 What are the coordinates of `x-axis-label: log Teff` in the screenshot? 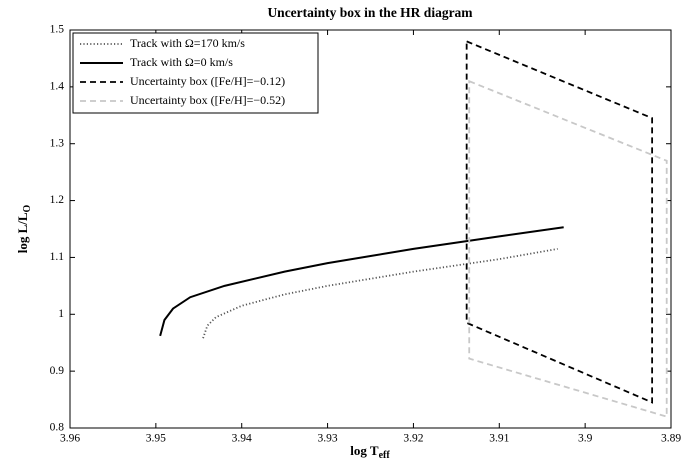 It's located at (370, 452).